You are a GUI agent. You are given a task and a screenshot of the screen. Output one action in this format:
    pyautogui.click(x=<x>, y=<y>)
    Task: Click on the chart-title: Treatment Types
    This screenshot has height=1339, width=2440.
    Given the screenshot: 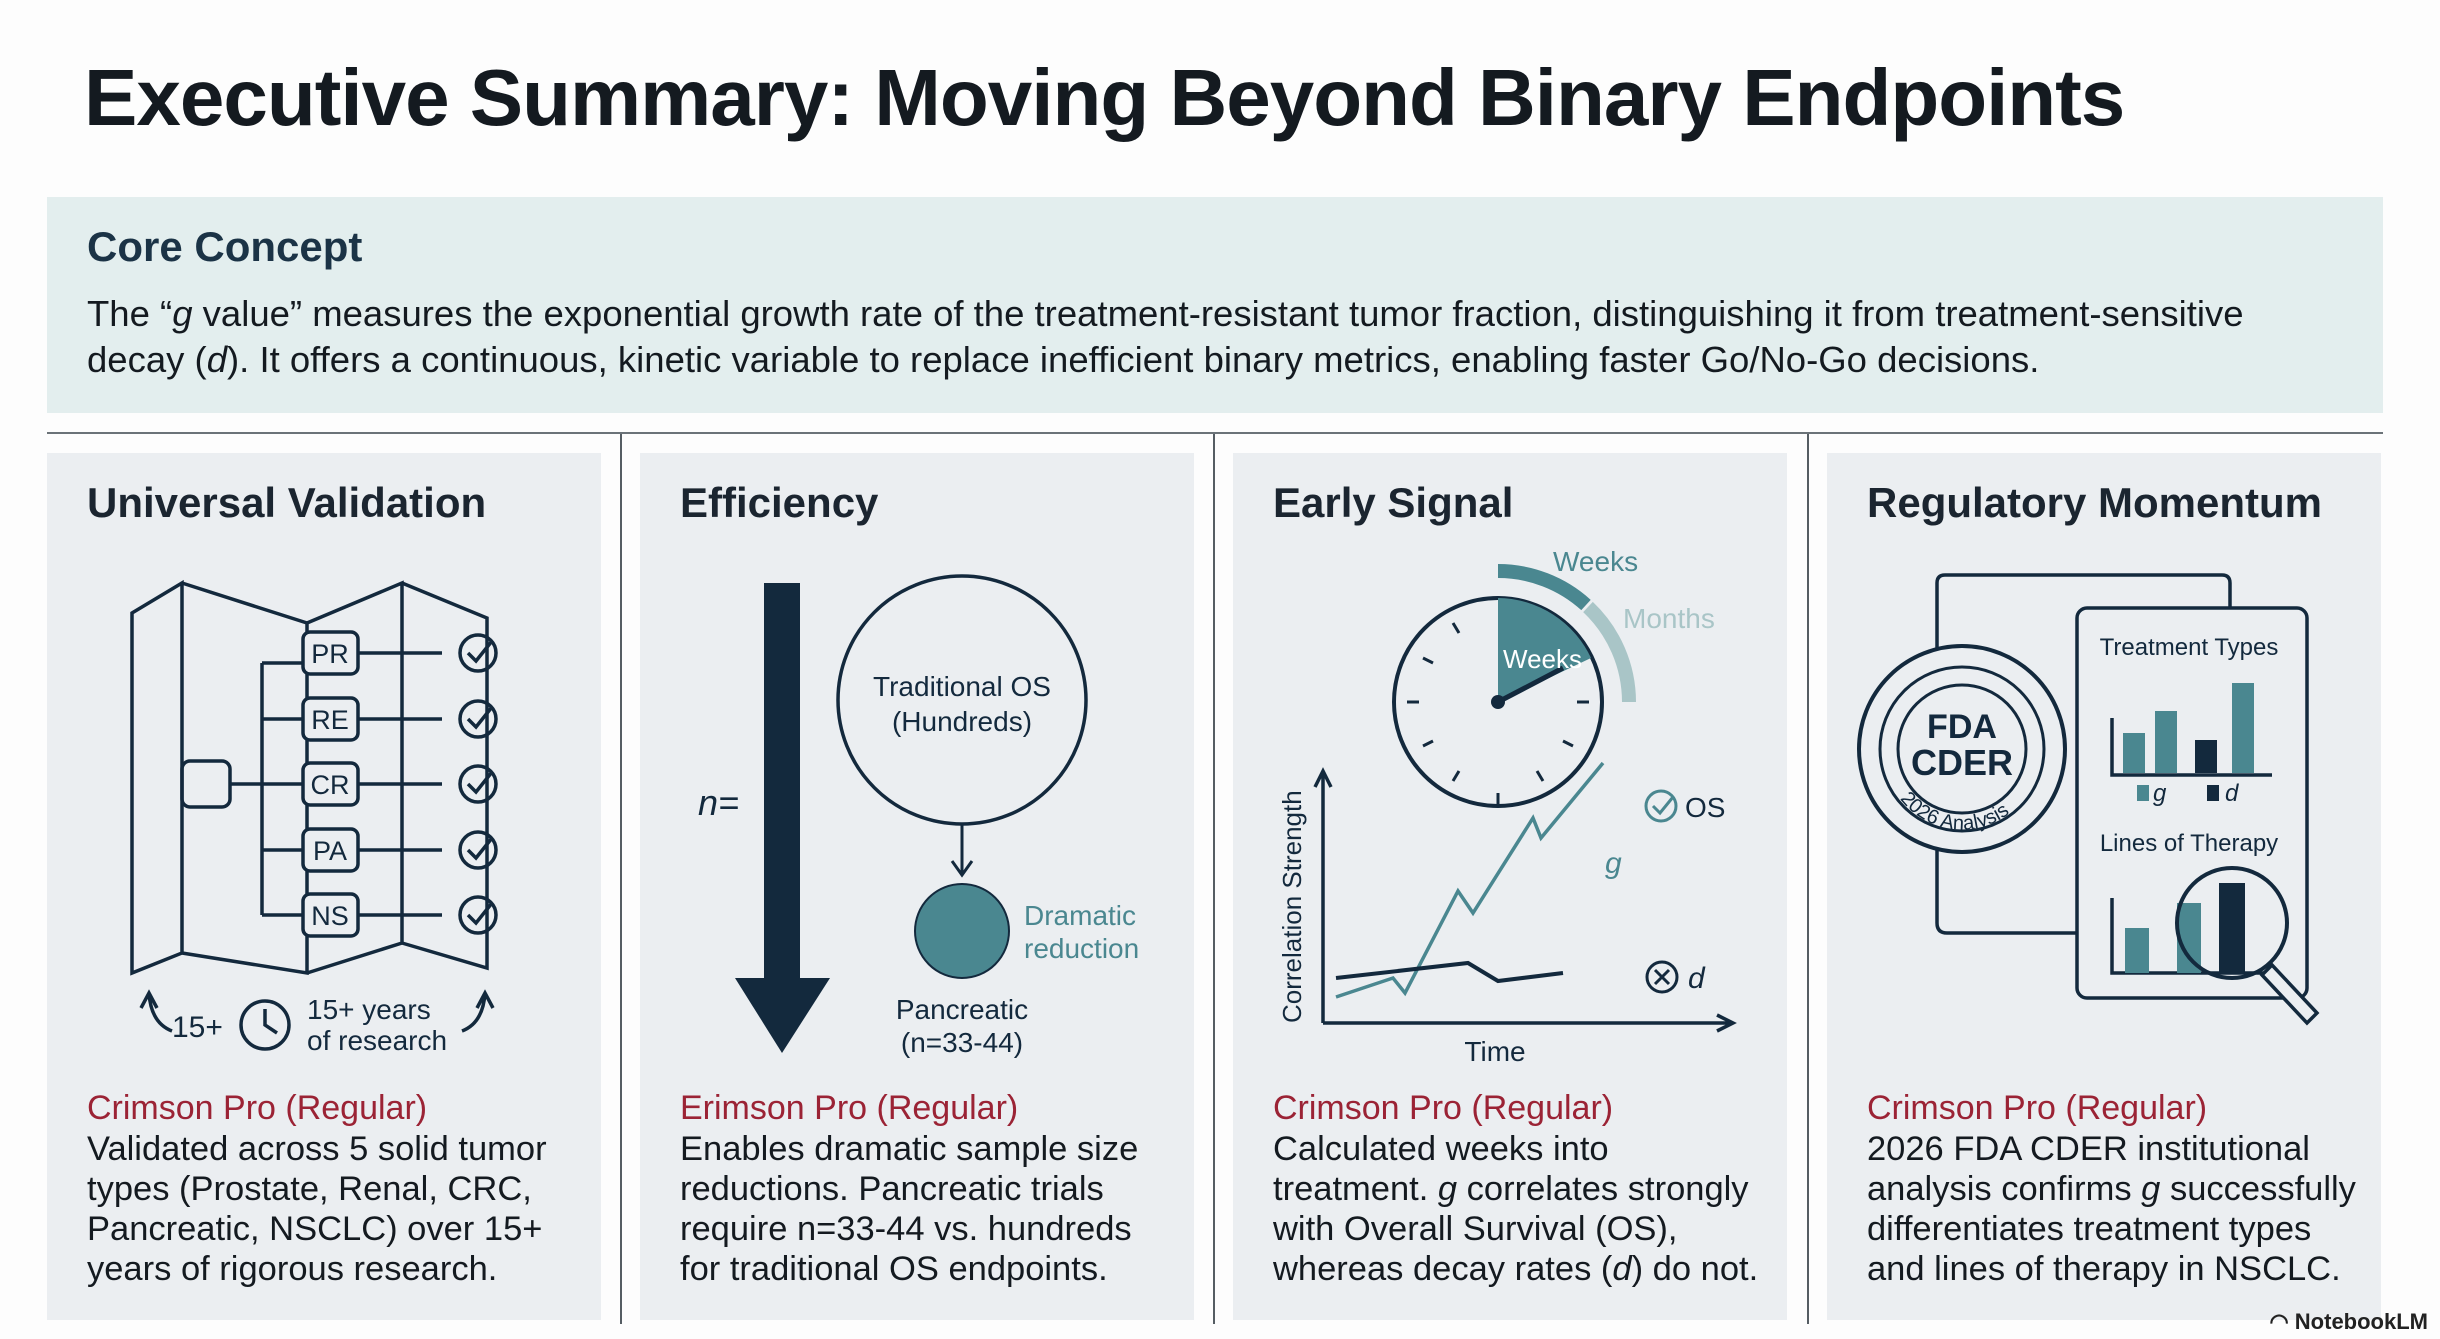 What is the action you would take?
    pyautogui.click(x=2189, y=647)
    